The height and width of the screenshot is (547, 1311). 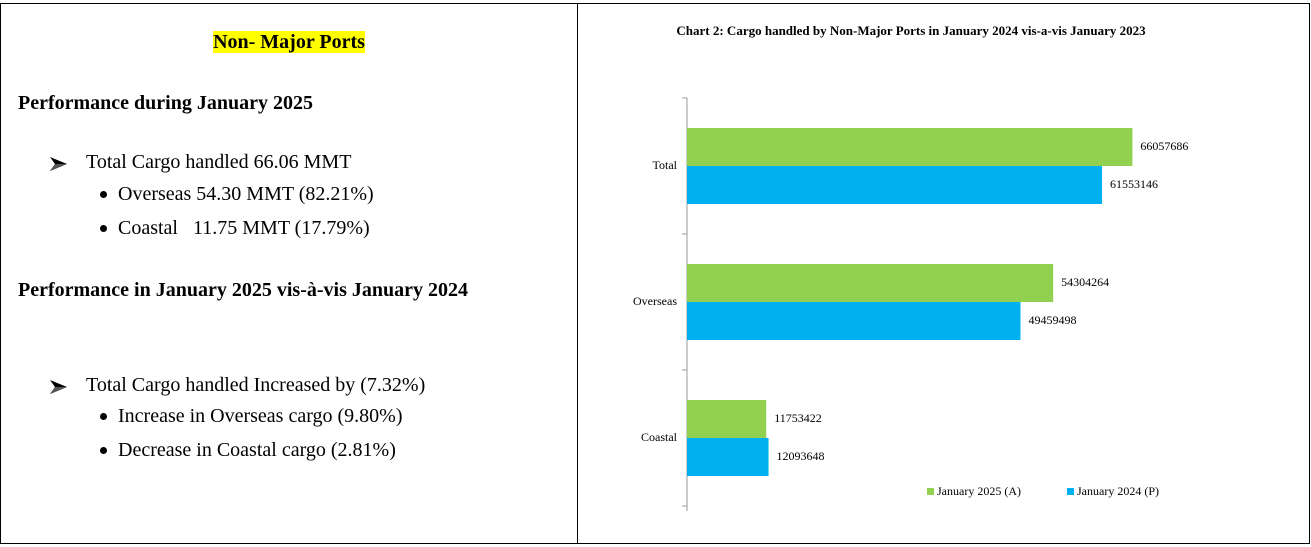 What do you see at coordinates (165, 103) in the screenshot?
I see `section-title: Performance during January 2025` at bounding box center [165, 103].